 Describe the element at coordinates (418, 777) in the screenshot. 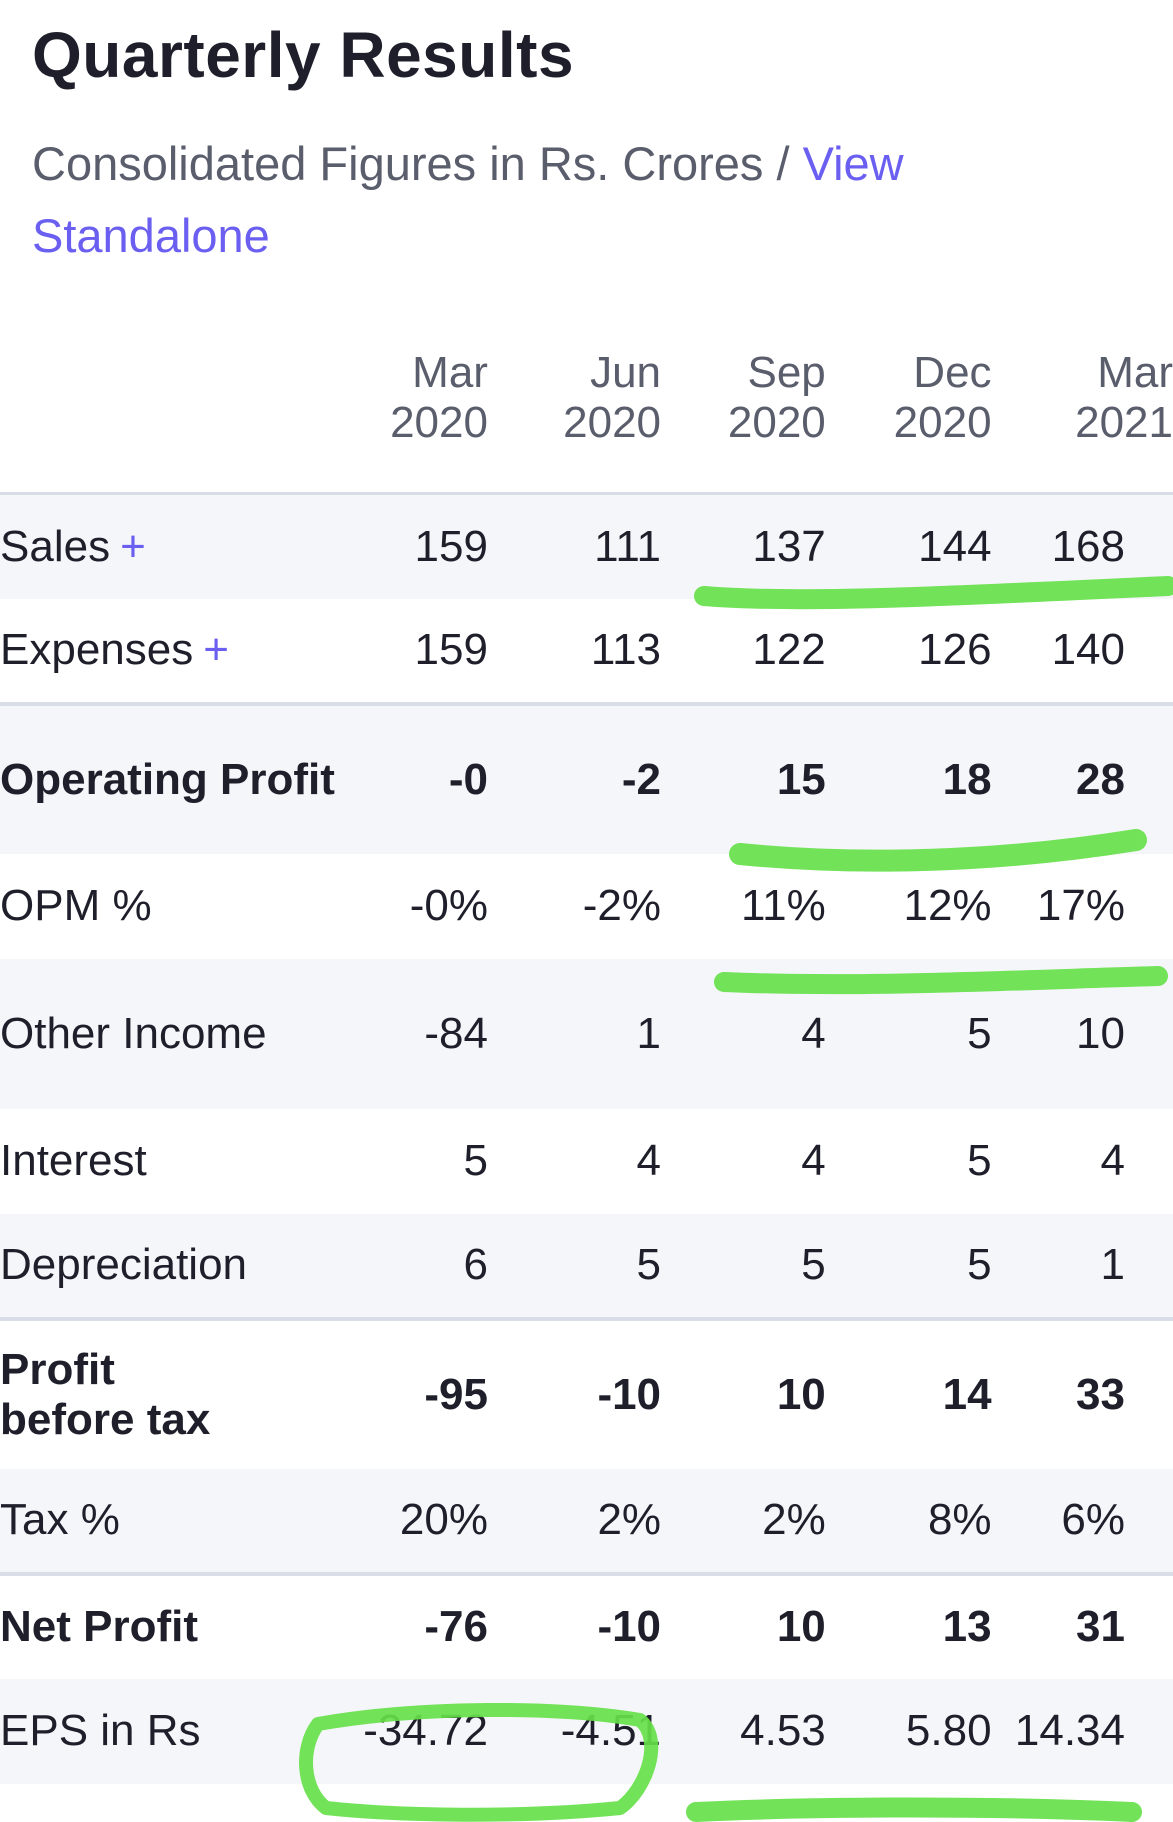

I see `table-cell: -0` at that location.